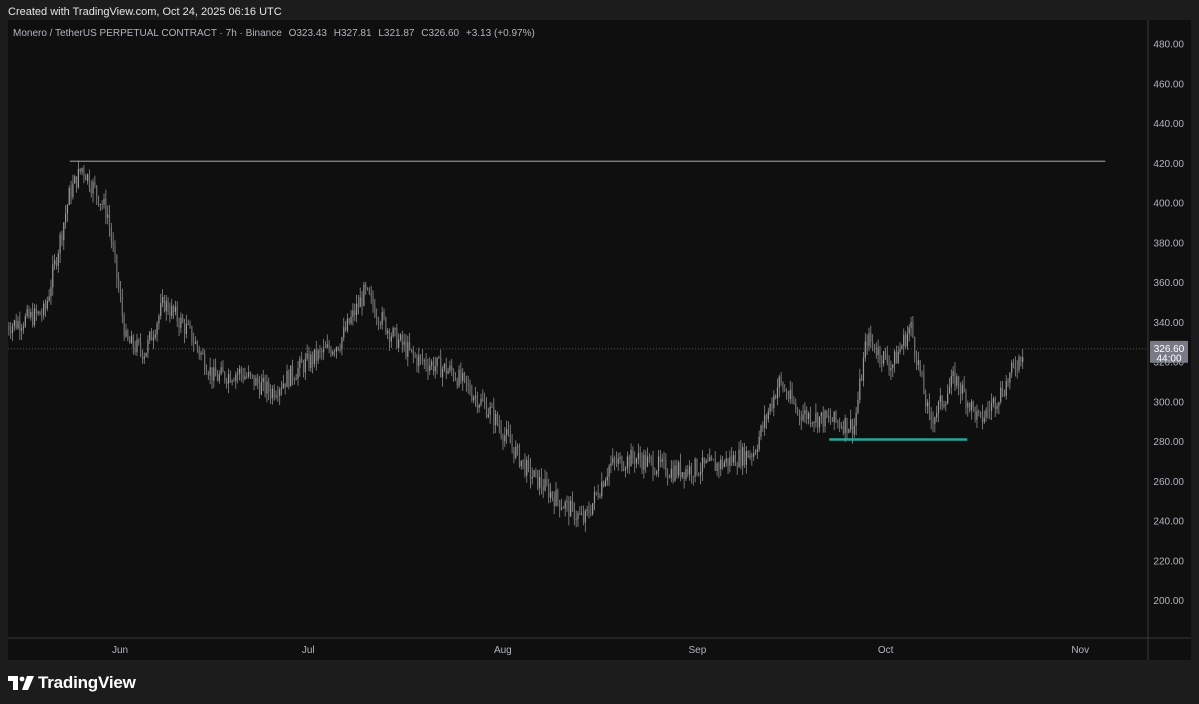  What do you see at coordinates (1168, 402) in the screenshot?
I see `price-tick-label: 300.00` at bounding box center [1168, 402].